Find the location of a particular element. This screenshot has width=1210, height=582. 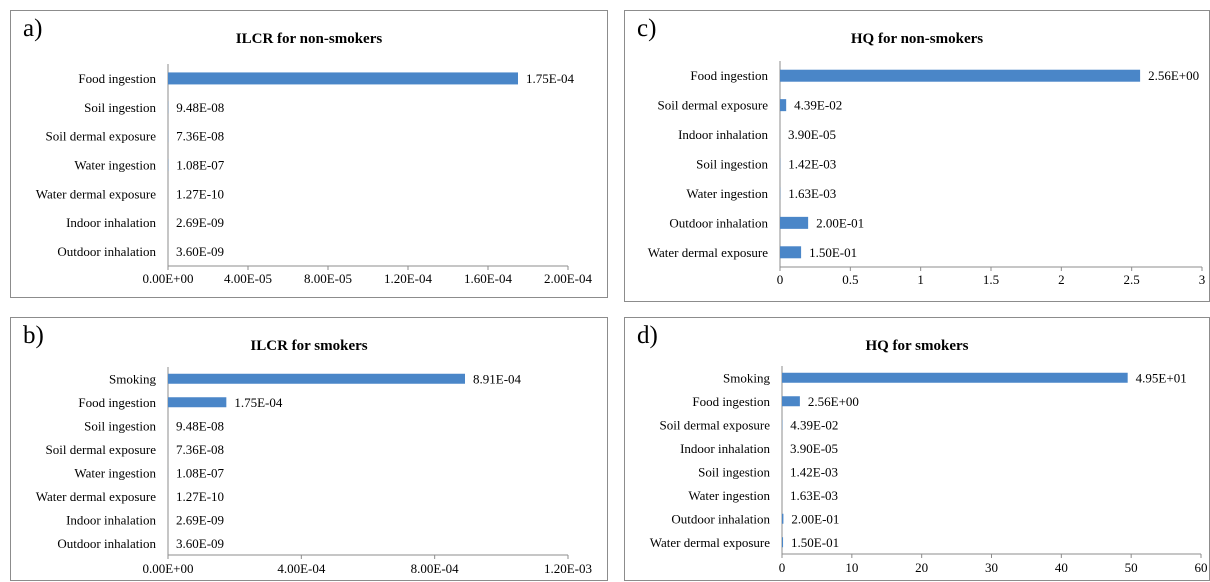

x-tick-label: 10 is located at coordinates (851, 567).